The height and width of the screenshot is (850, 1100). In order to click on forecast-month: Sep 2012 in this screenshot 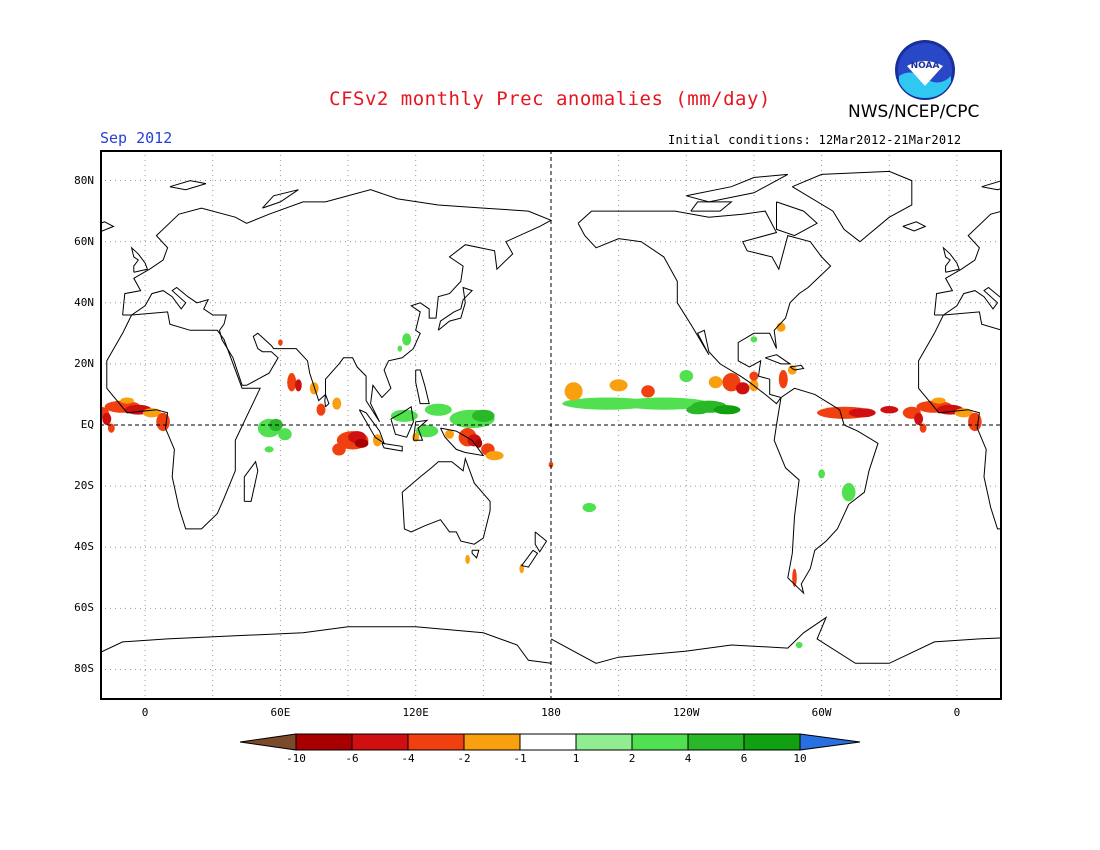, I will do `click(136, 138)`.